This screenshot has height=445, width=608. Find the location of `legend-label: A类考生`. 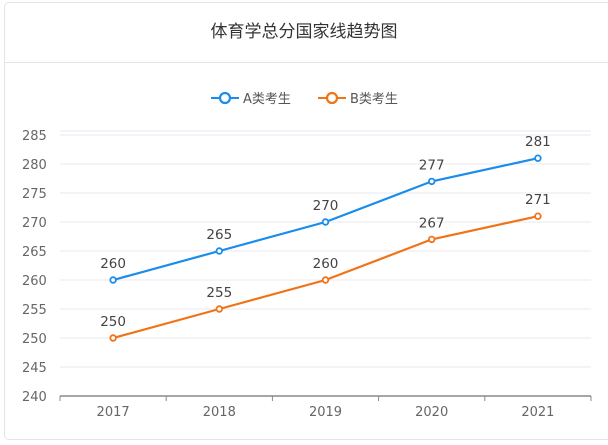

legend-label: A类考生 is located at coordinates (267, 99).